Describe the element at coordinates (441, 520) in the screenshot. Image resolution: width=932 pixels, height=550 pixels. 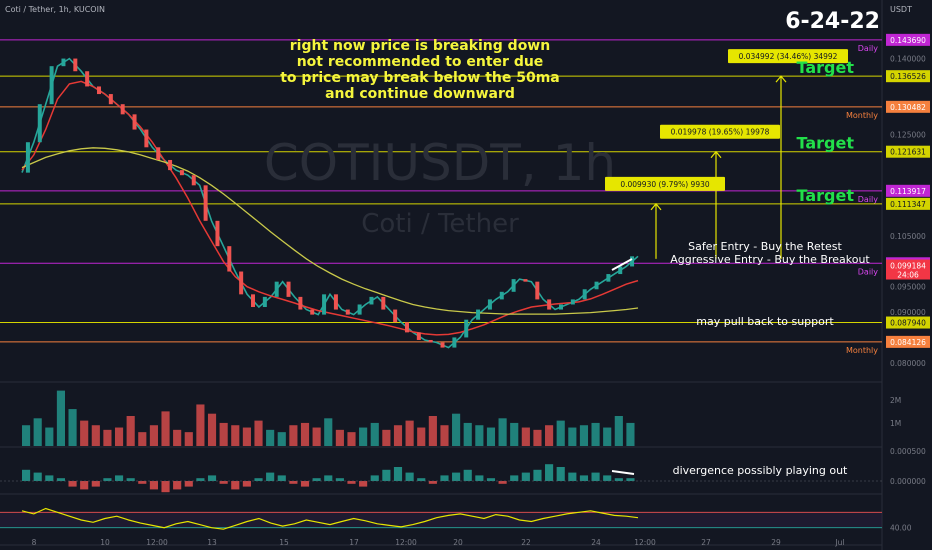
I see `rsi-band` at that location.